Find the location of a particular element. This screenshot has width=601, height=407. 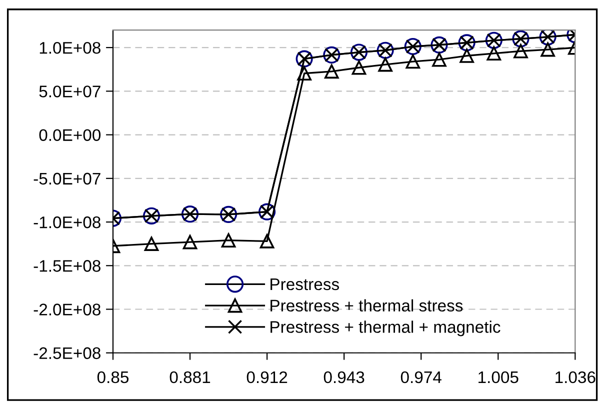

y-tick-label: 0.0E+00 is located at coordinates (70, 135).